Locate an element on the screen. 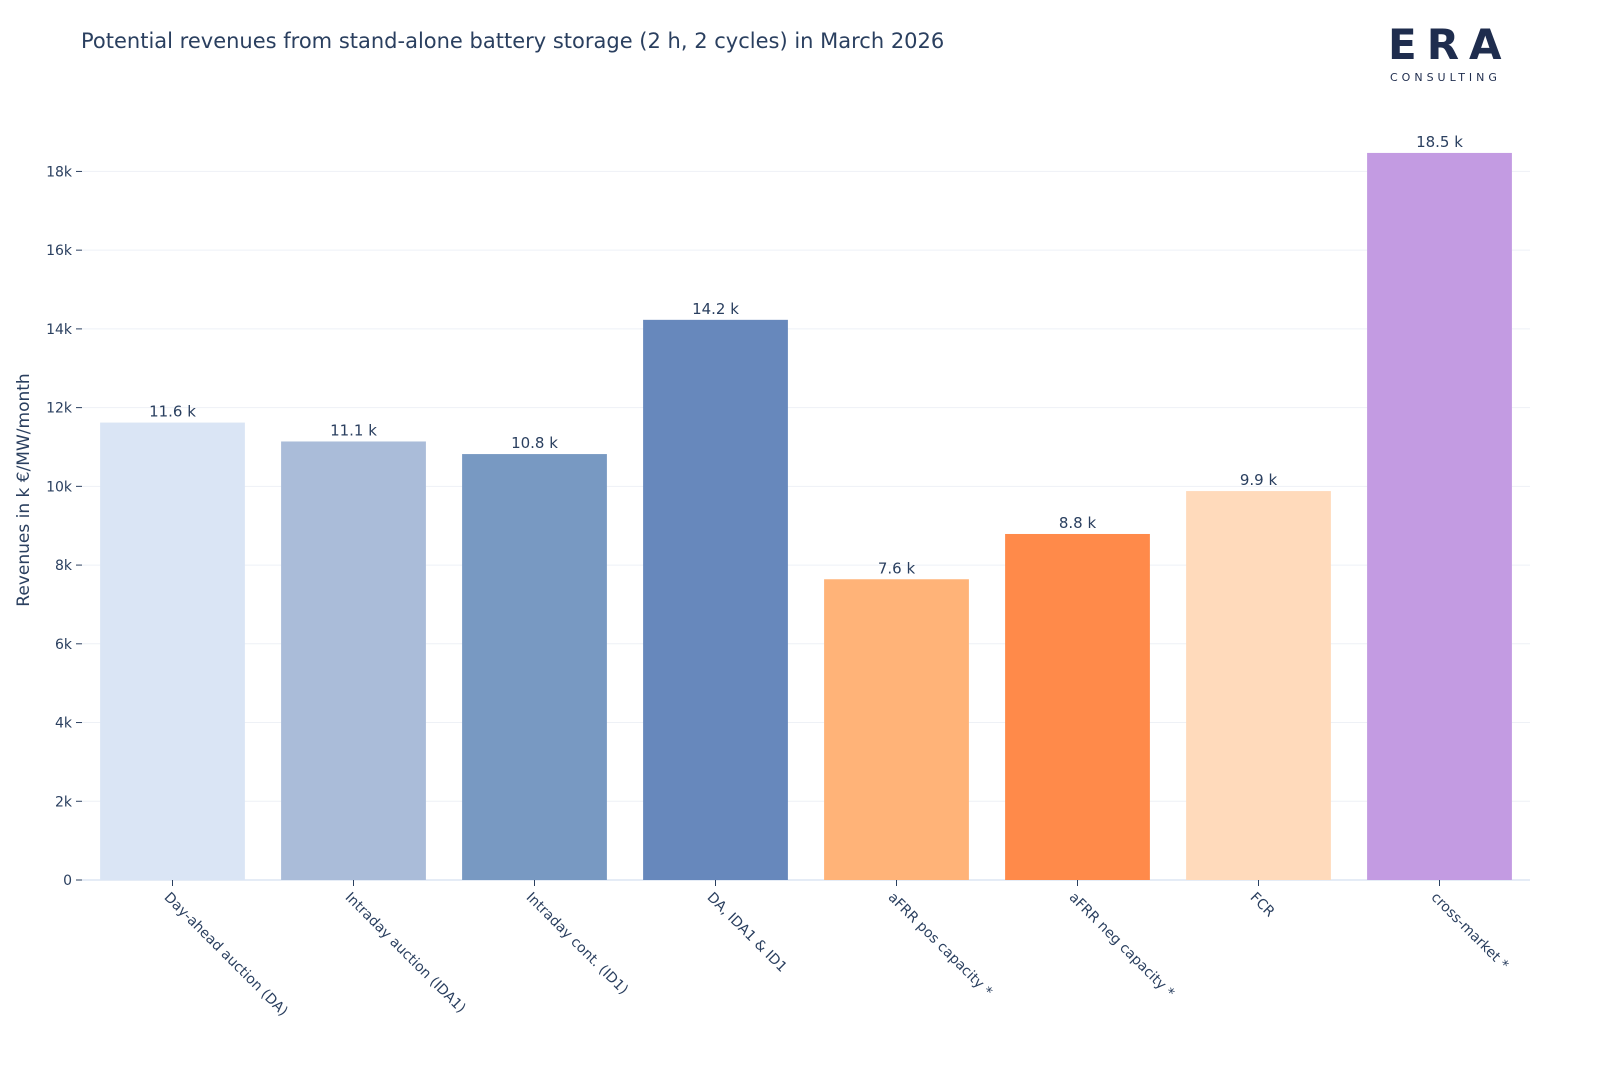 The width and height of the screenshot is (1600, 1067). x-tick-label: aFRR pos capacity * is located at coordinates (940, 945).